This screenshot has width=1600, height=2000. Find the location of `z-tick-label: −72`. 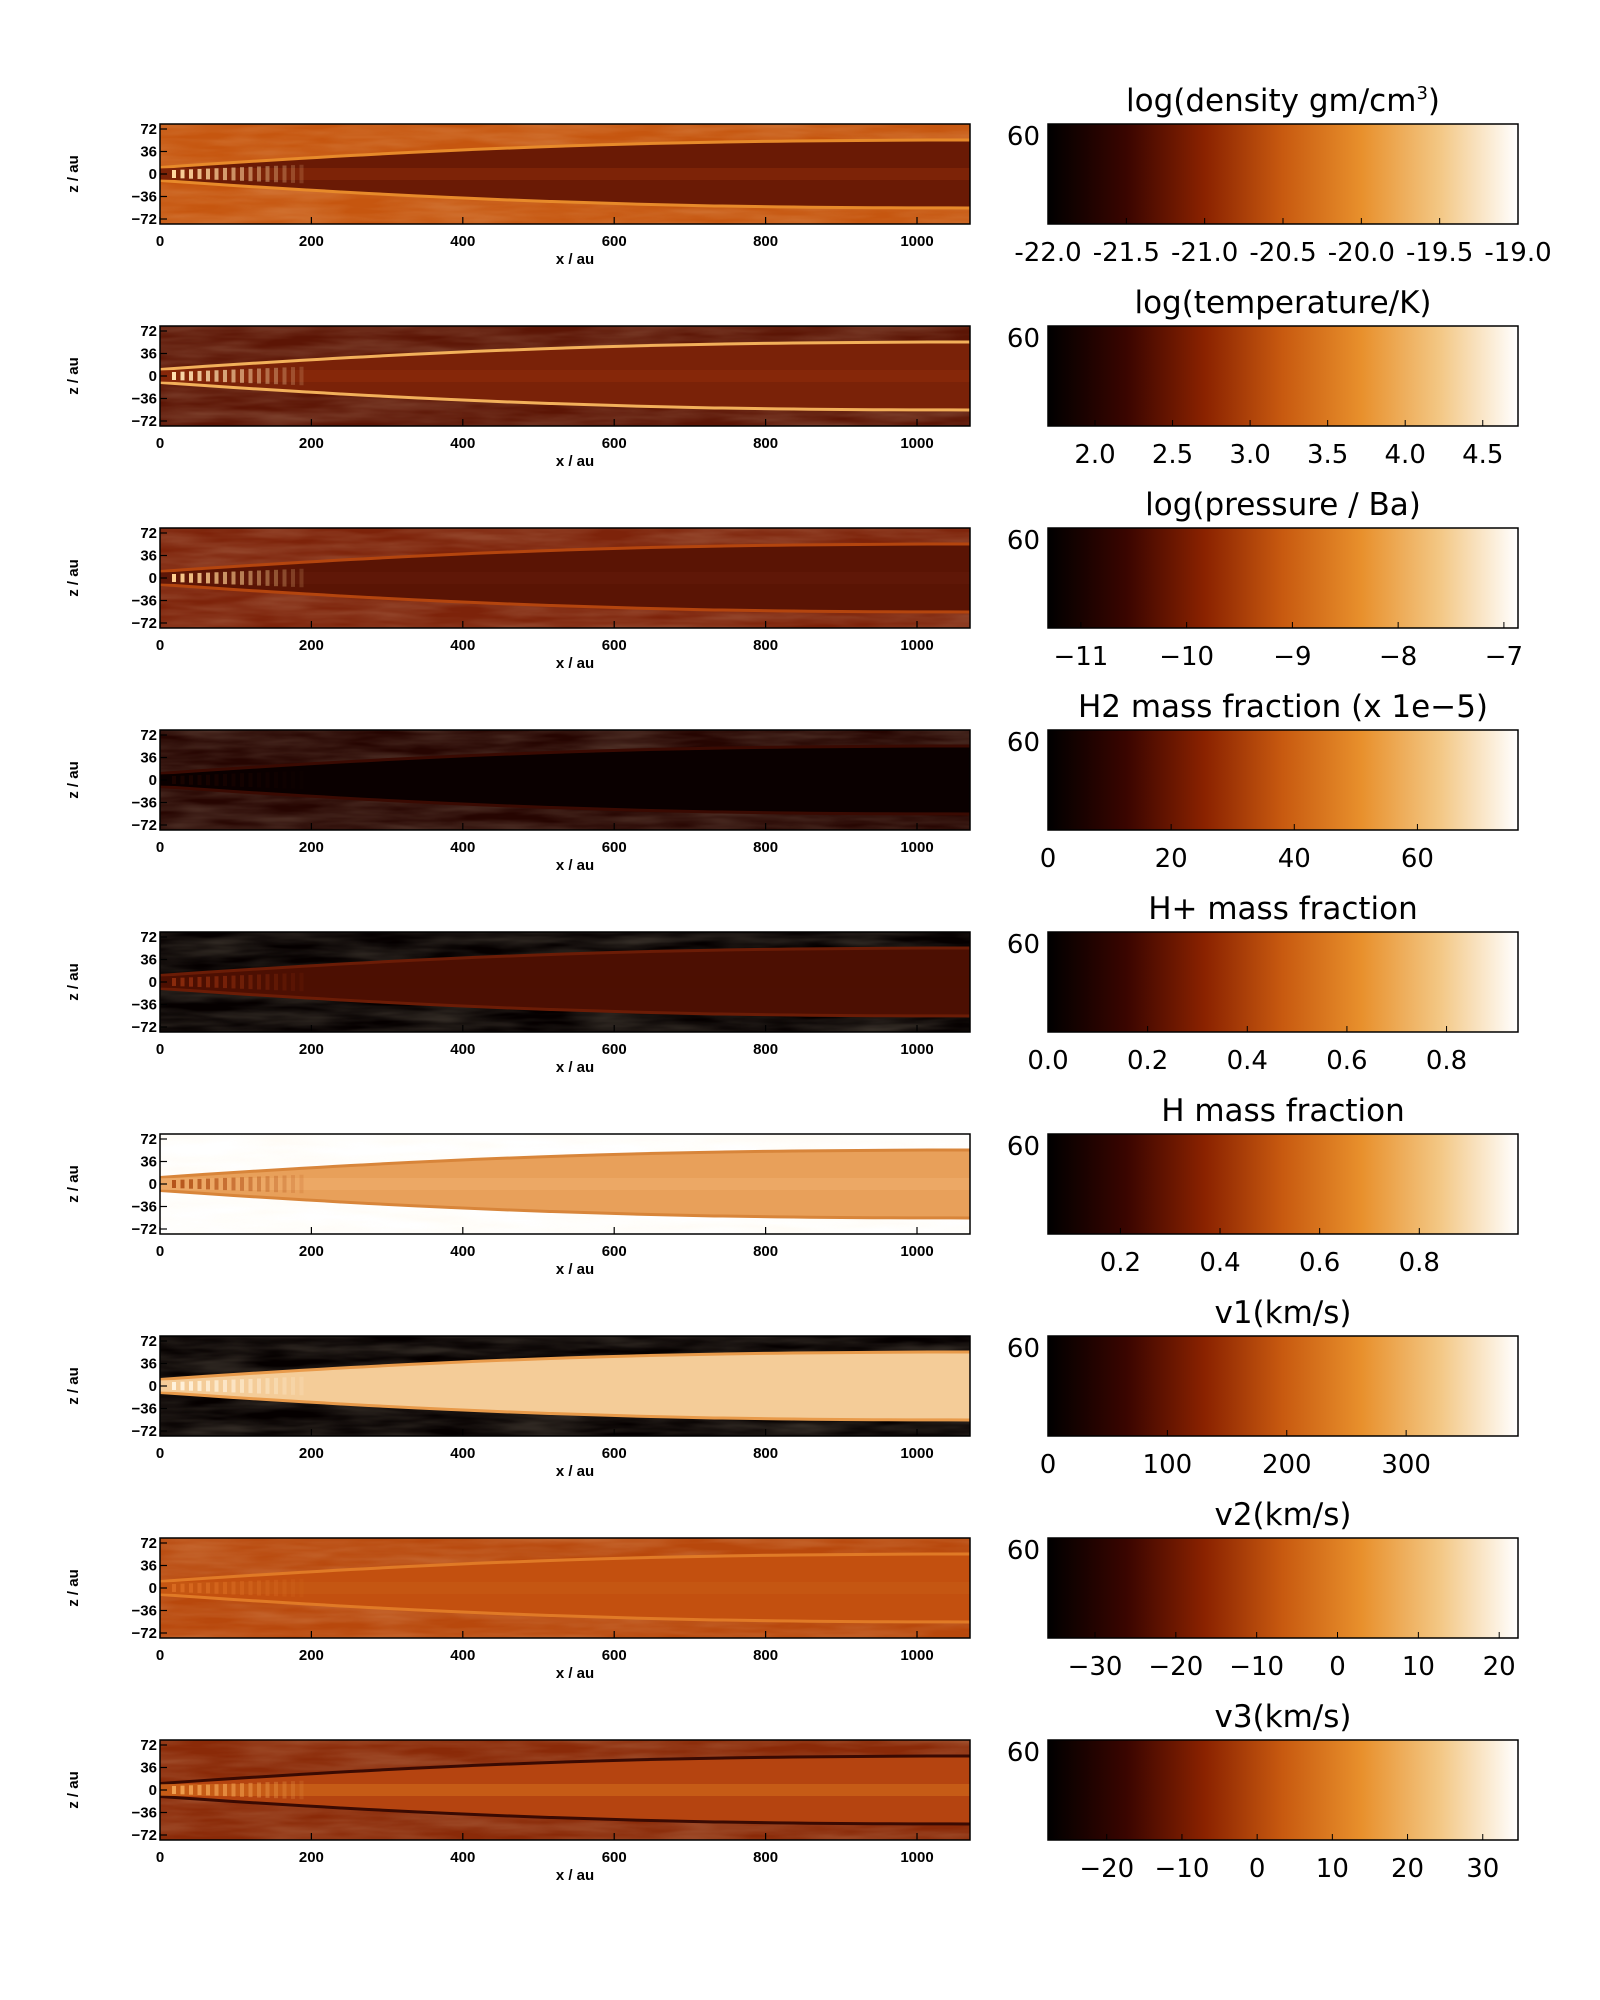

z-tick-label: −72 is located at coordinates (144, 1431).